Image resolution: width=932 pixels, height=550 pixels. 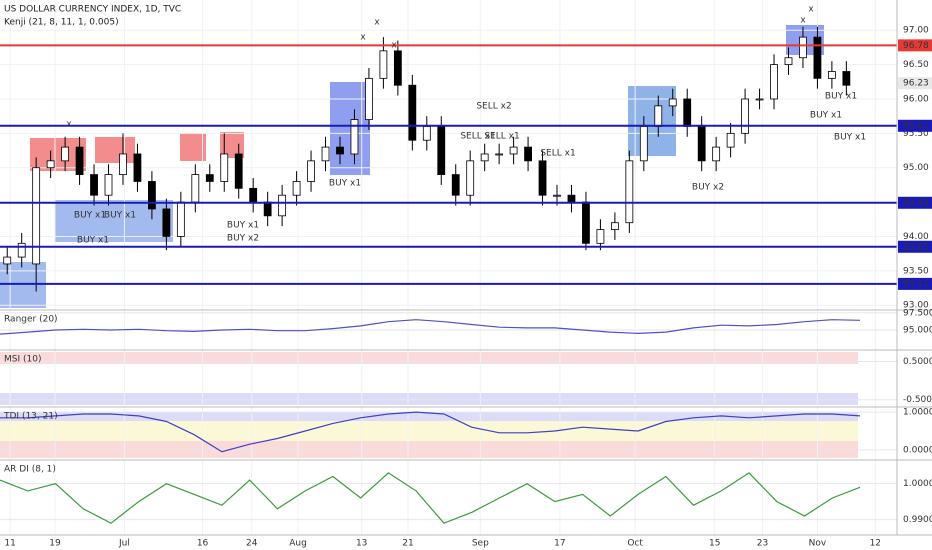 What do you see at coordinates (916, 237) in the screenshot?
I see `y-tick-label: 94.00` at bounding box center [916, 237].